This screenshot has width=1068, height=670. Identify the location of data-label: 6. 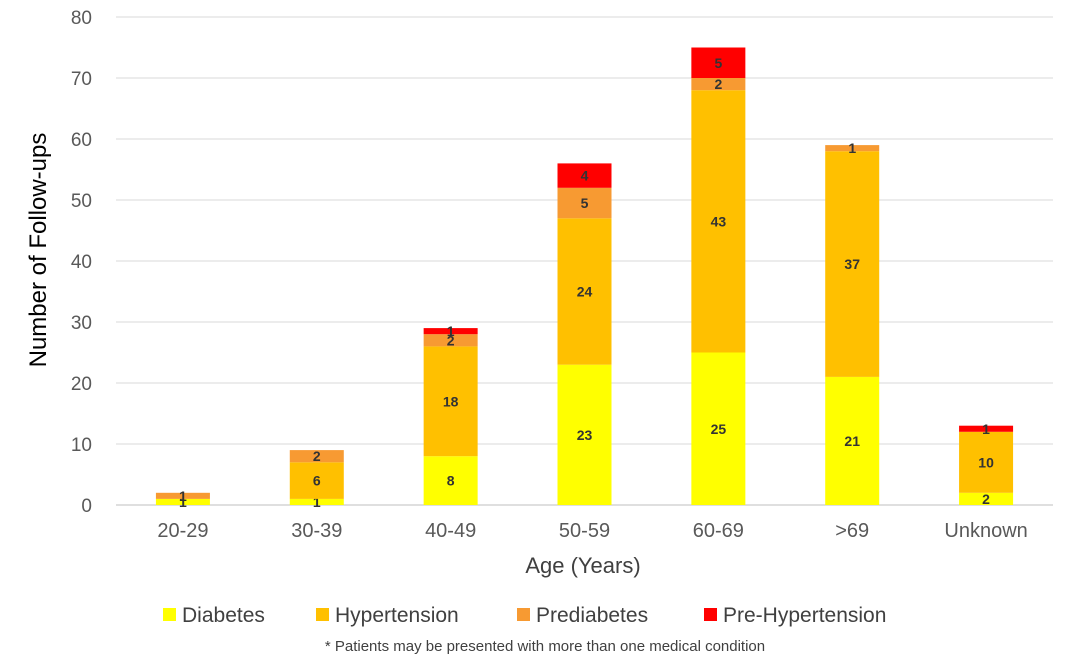
(317, 481).